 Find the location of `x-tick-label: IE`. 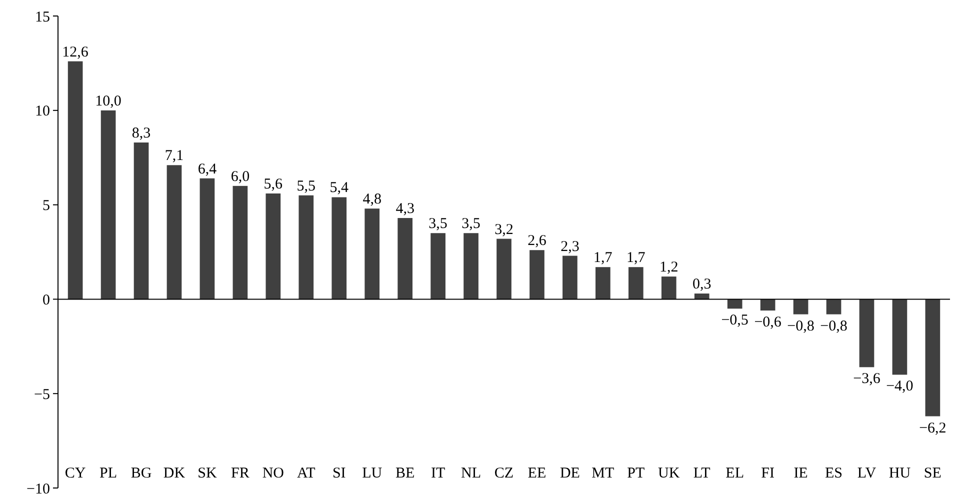

x-tick-label: IE is located at coordinates (801, 473).